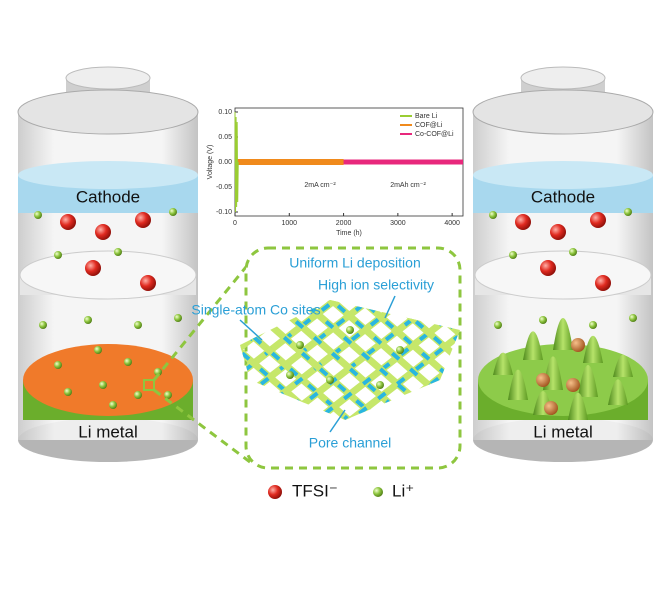  Describe the element at coordinates (315, 490) in the screenshot. I see `legend-label: TFSI⁻` at that location.